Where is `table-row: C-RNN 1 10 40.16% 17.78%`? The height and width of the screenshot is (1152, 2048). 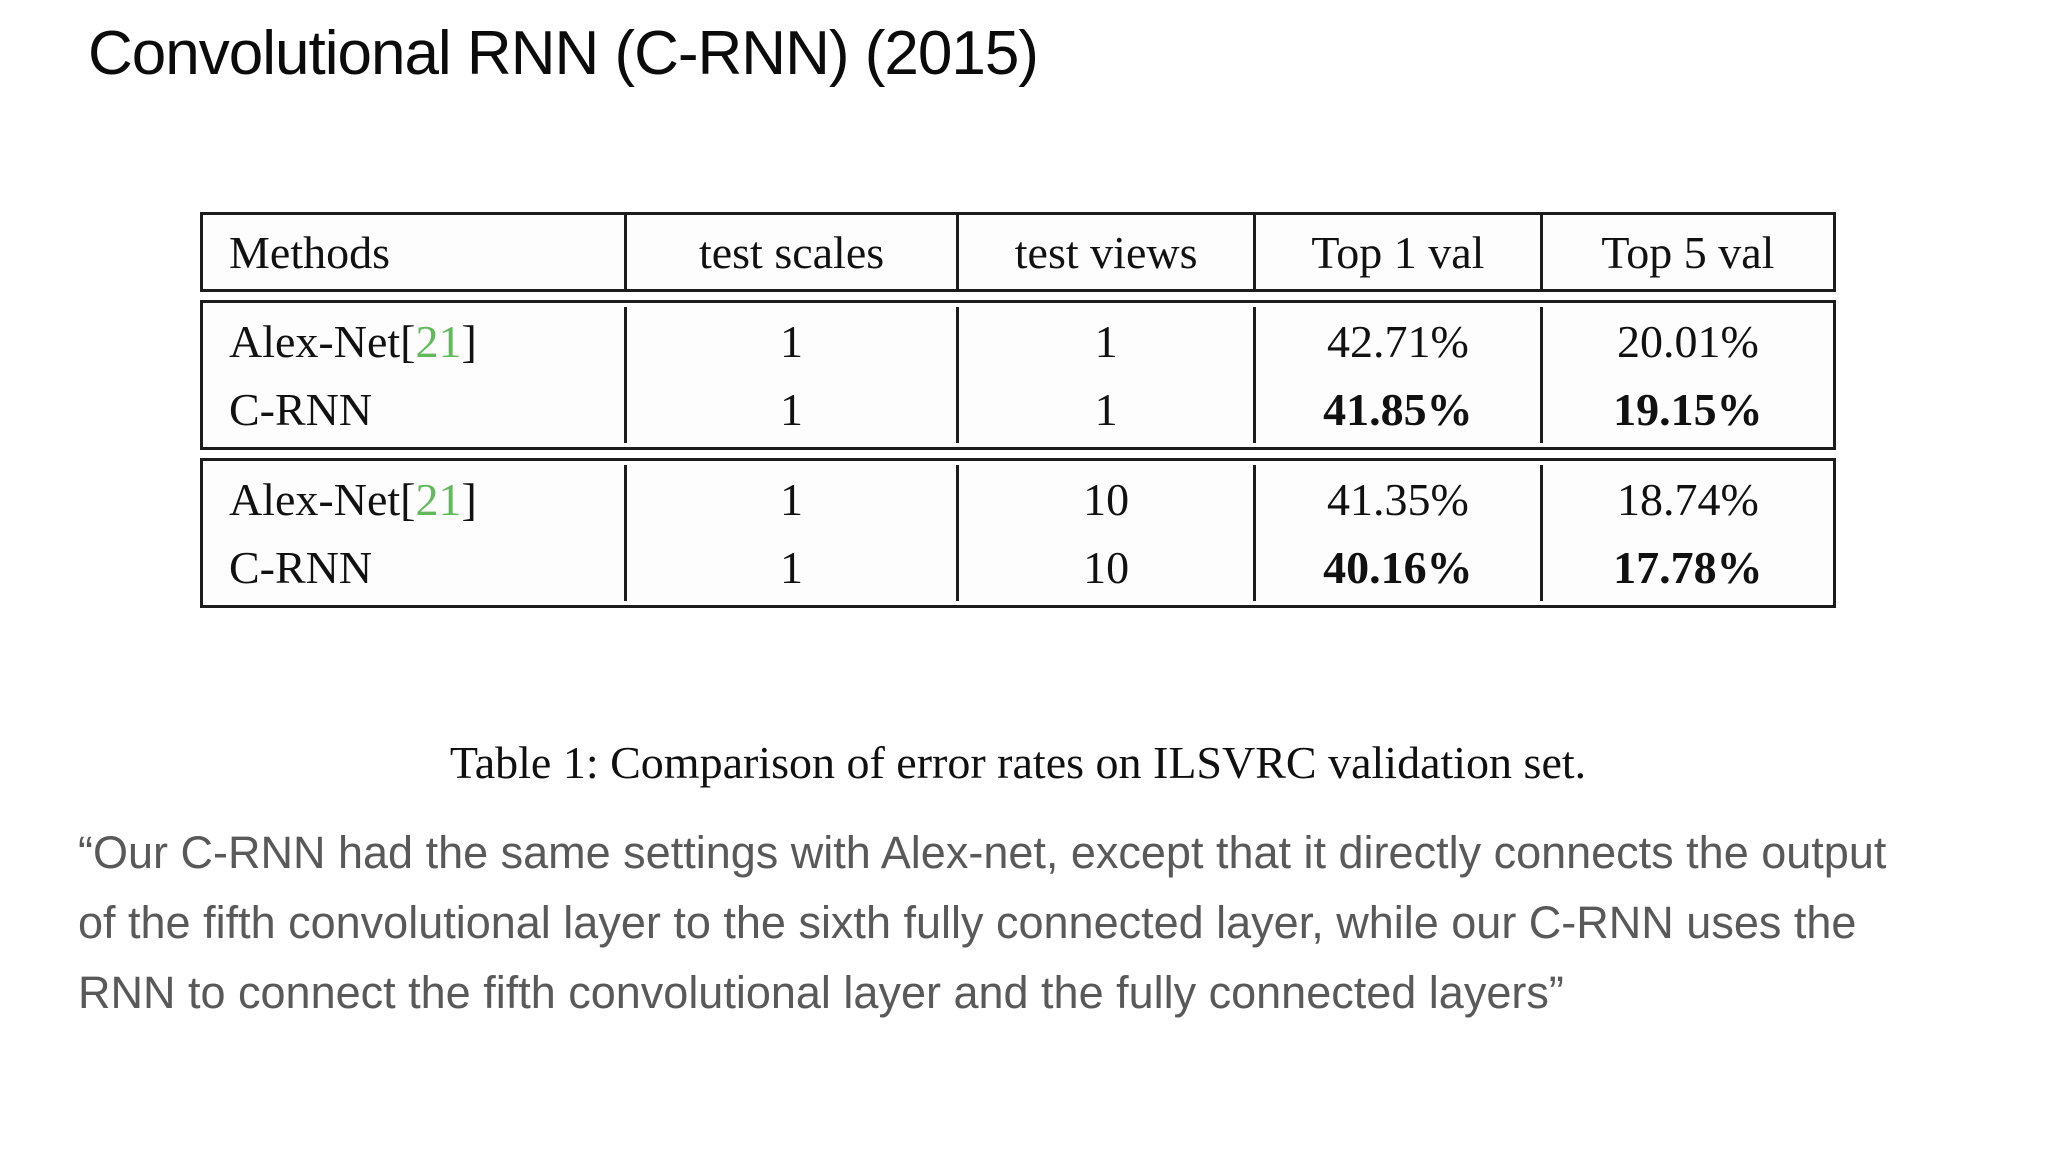 table-row: C-RNN 1 10 40.16% 17.78% is located at coordinates (1018, 567).